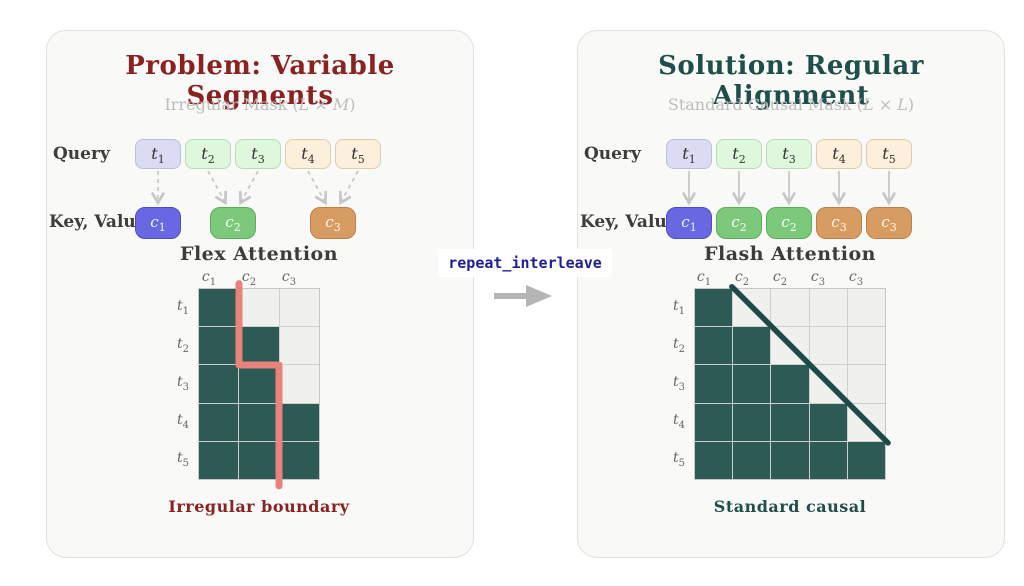 The width and height of the screenshot is (1024, 586). I want to click on attention-heading: Flash Attention, so click(790, 254).